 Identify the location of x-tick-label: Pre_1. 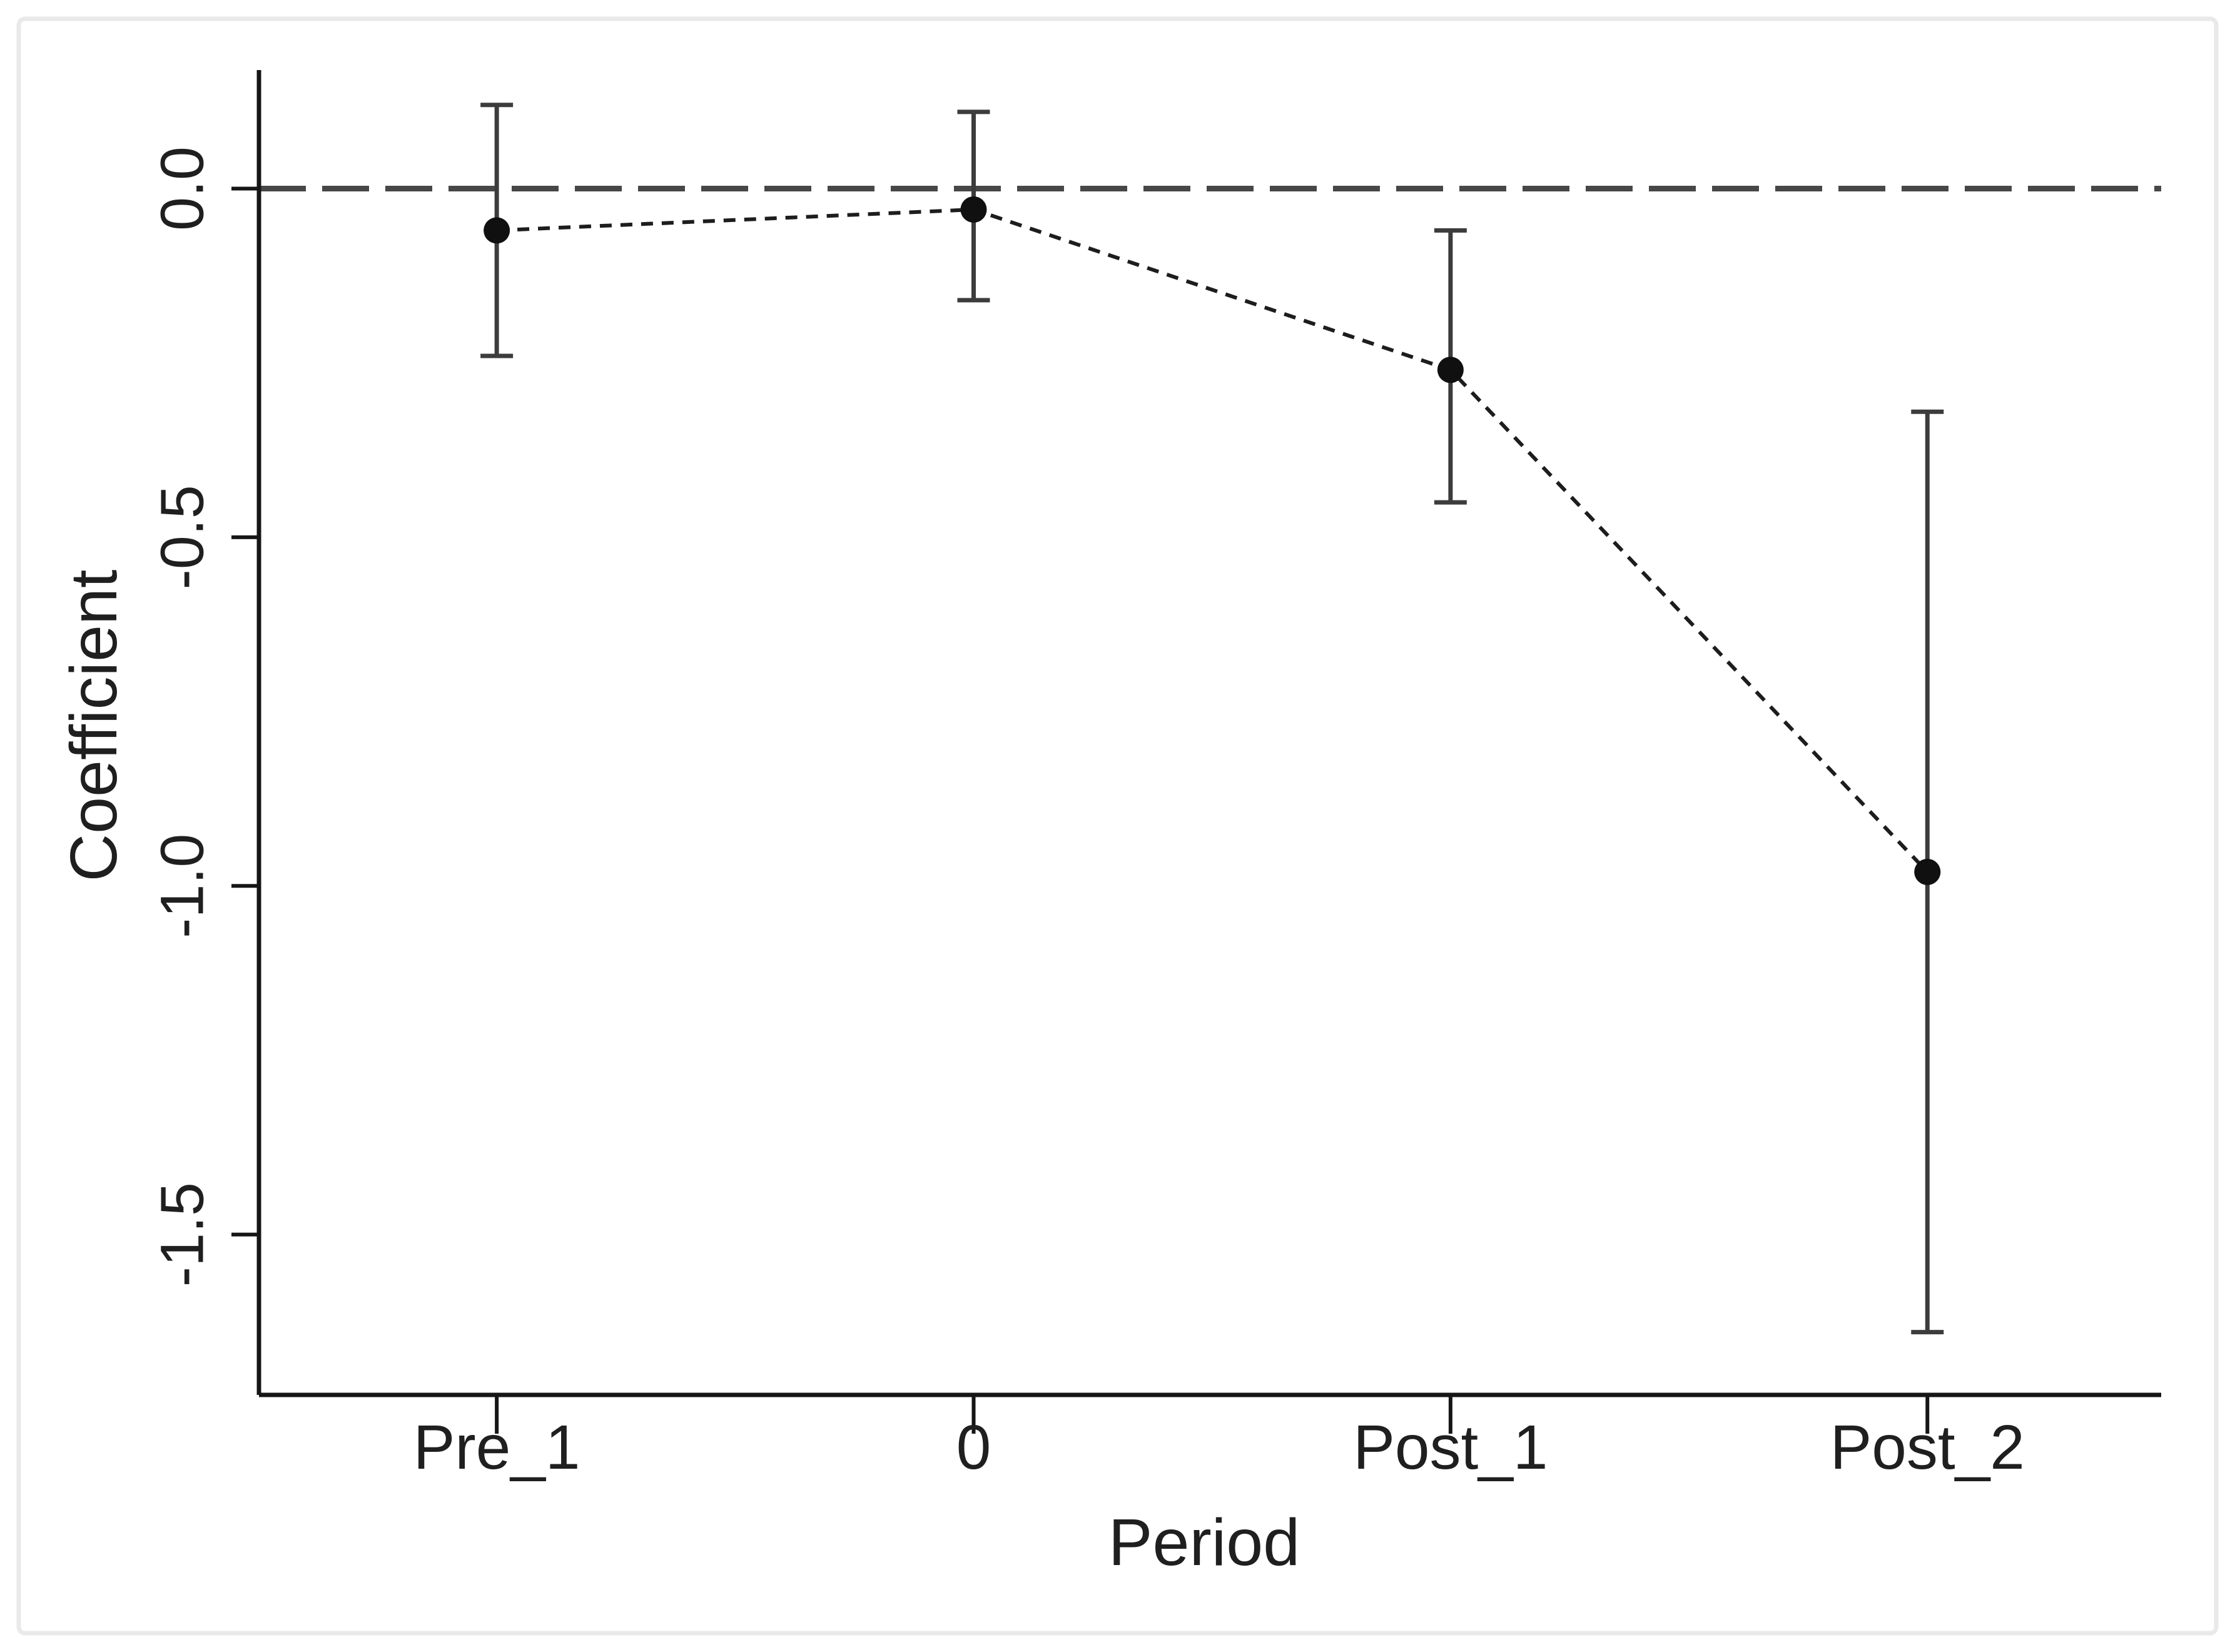
(496, 1447).